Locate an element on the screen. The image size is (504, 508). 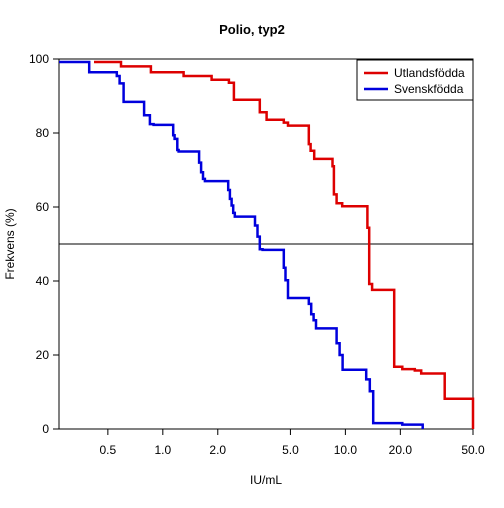
x-tick-label: 1.0 is located at coordinates (162, 450).